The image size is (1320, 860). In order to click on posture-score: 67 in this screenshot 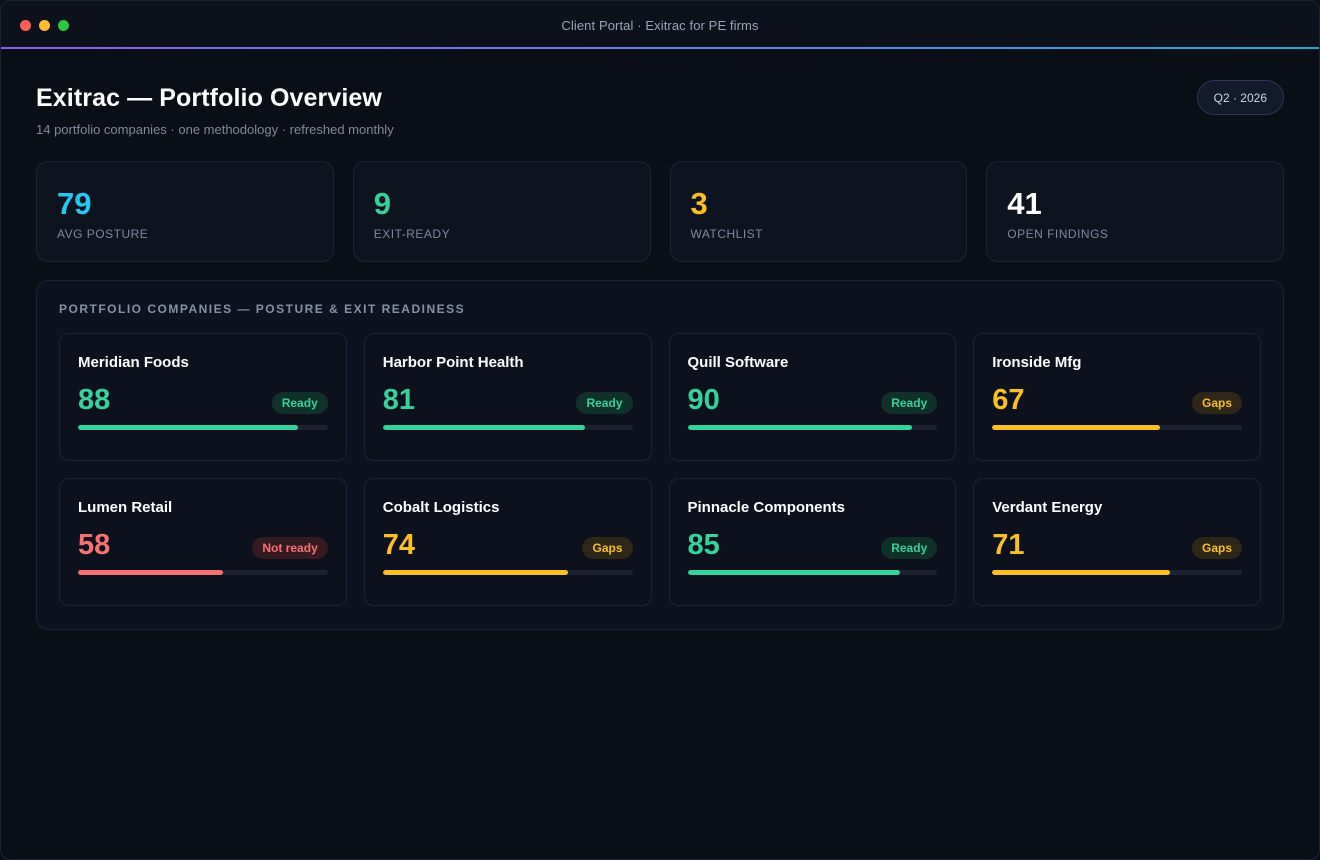, I will do `click(1008, 400)`.